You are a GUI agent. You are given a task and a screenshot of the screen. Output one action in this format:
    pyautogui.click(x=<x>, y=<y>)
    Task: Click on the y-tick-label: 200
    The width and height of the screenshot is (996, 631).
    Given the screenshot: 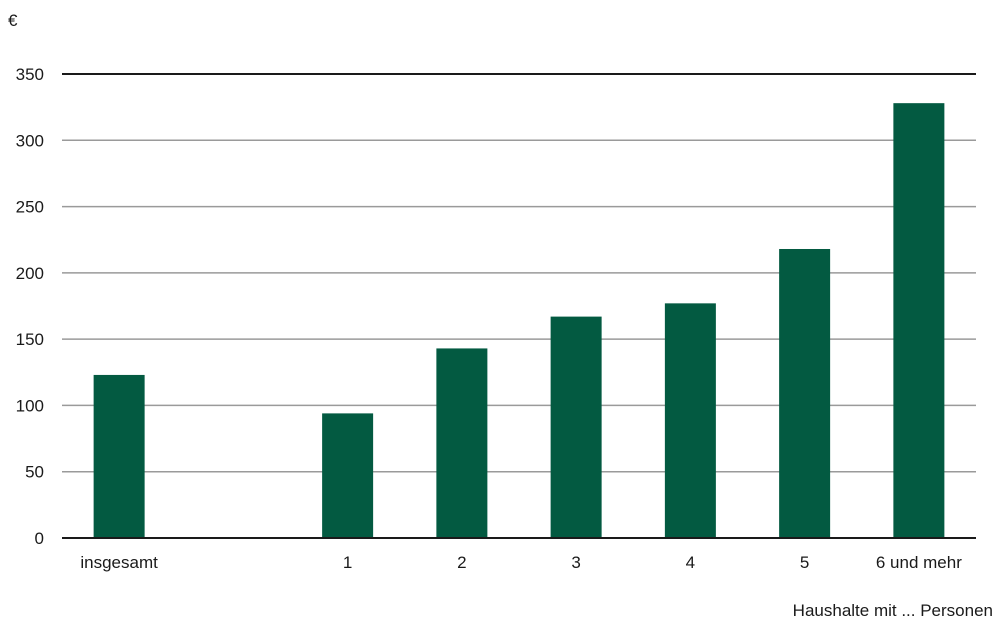 What is the action you would take?
    pyautogui.click(x=30, y=273)
    